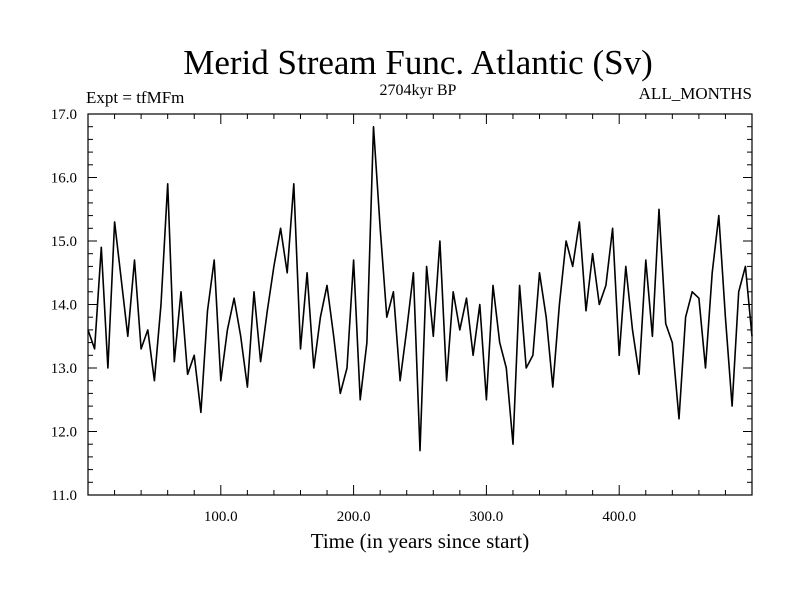  Describe the element at coordinates (221, 517) in the screenshot. I see `x-tick-label: 100.0` at that location.